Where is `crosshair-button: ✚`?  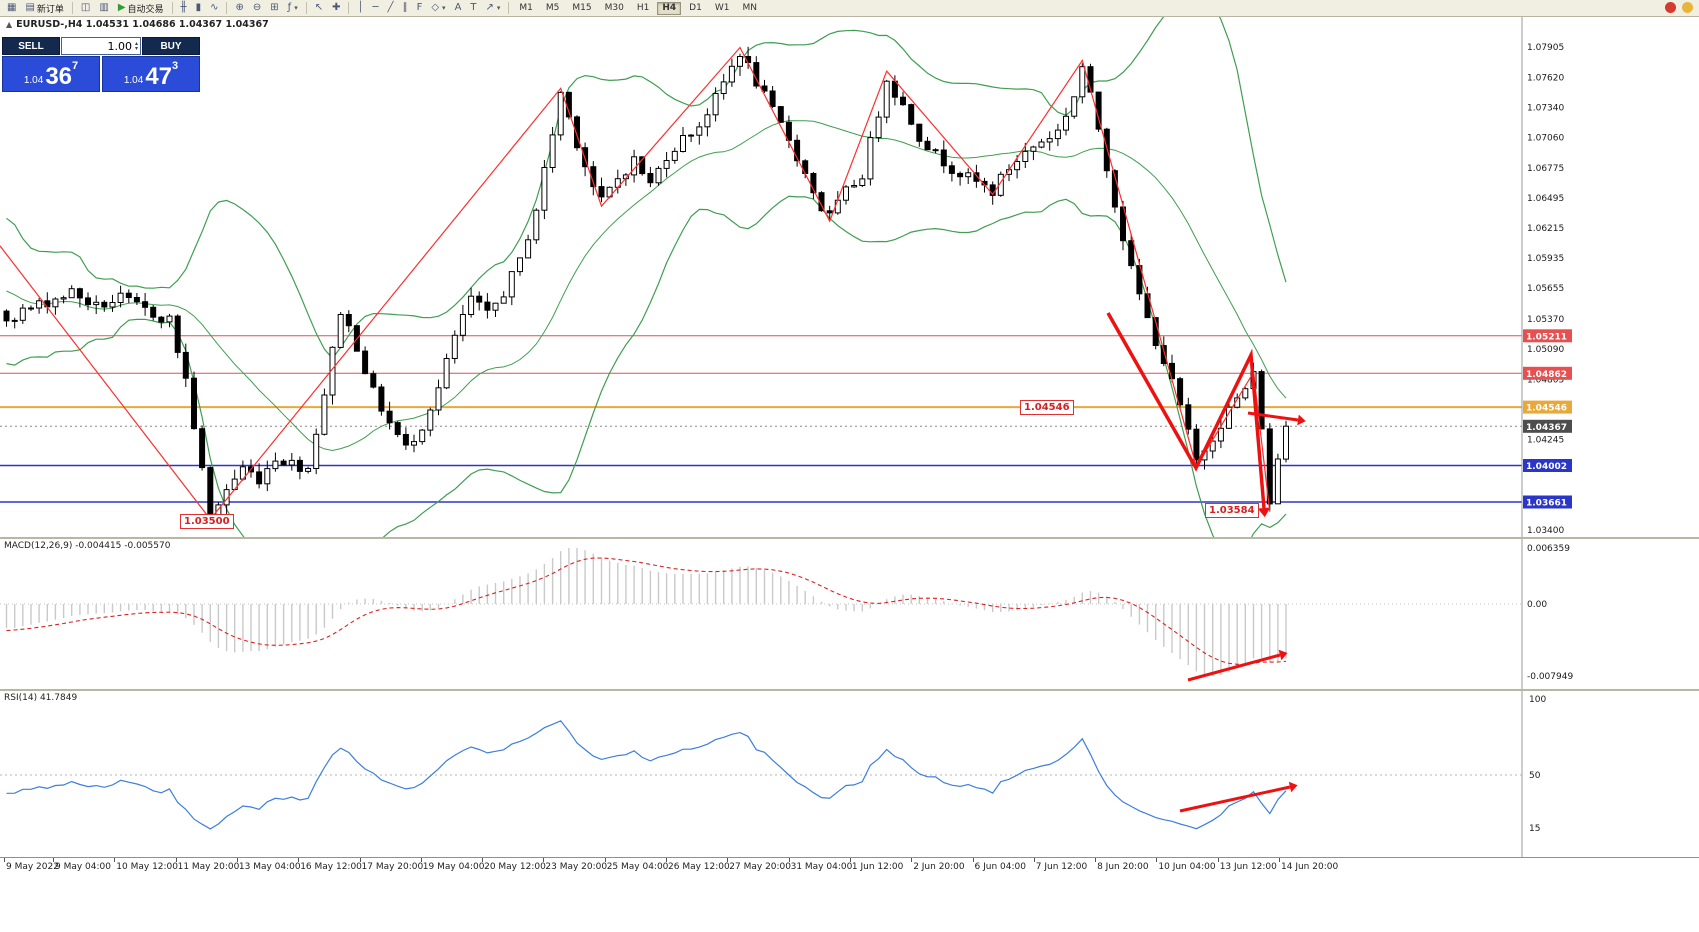 crosshair-button: ✚ is located at coordinates (336, 8).